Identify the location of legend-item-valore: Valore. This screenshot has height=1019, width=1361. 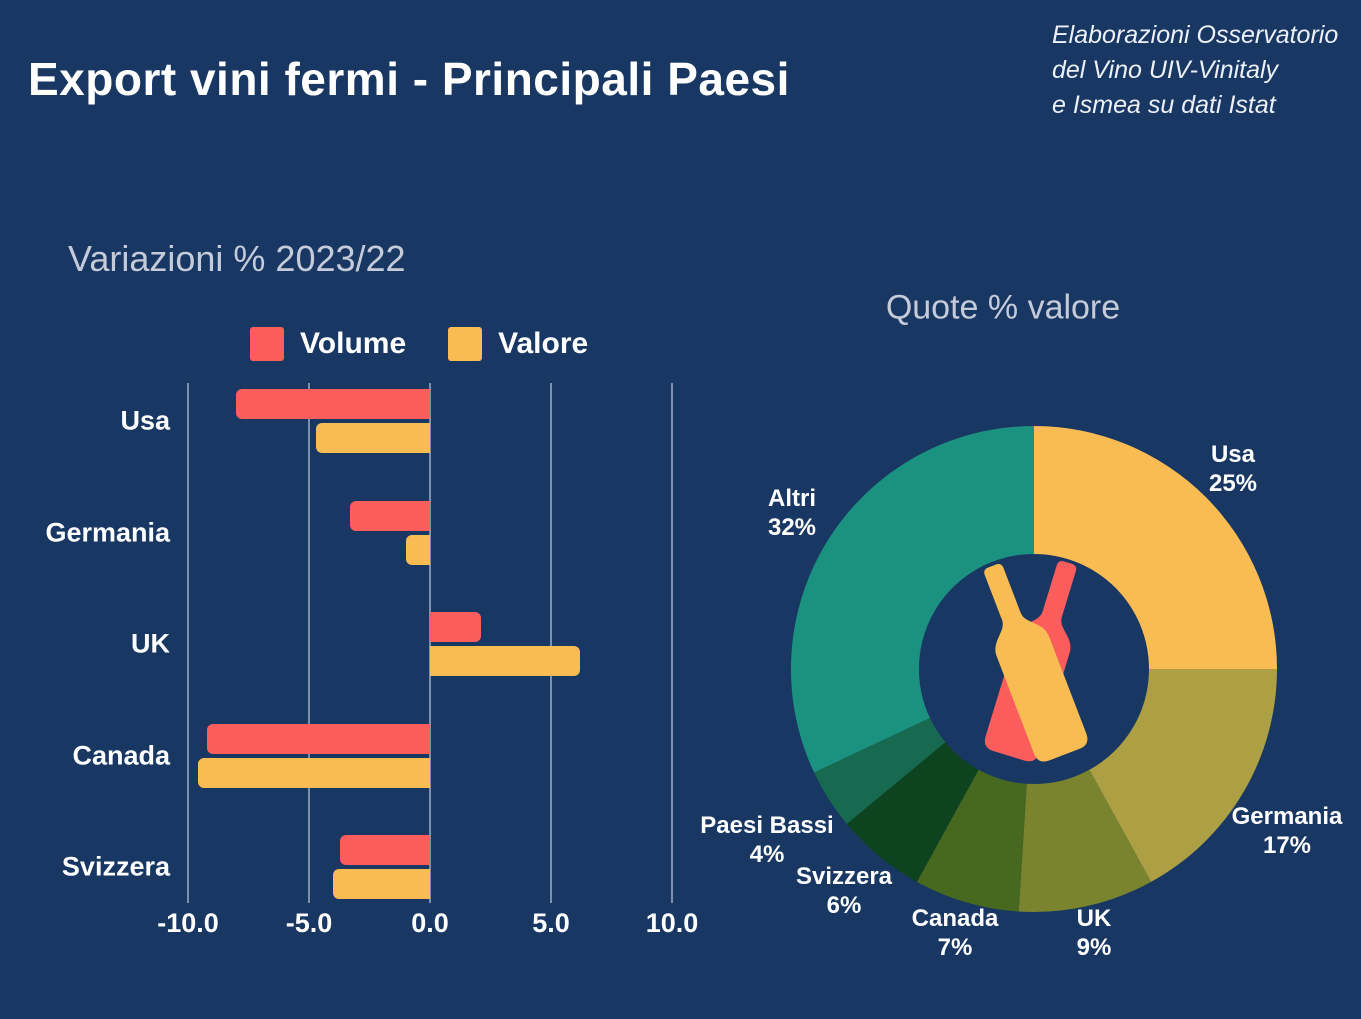
(518, 344).